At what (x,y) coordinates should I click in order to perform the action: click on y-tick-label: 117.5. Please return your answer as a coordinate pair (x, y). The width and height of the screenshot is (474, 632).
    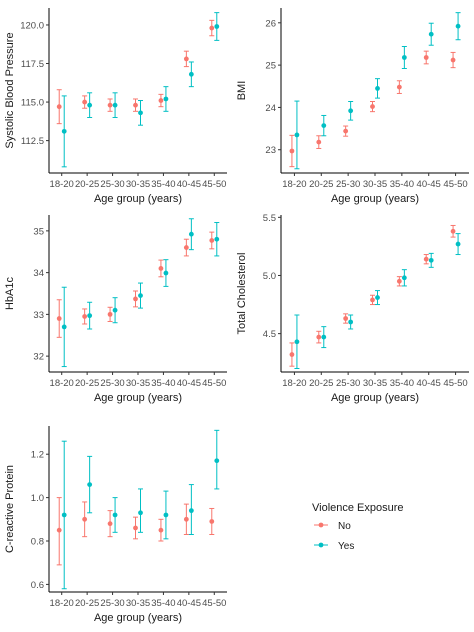
    Looking at the image, I should click on (32, 64).